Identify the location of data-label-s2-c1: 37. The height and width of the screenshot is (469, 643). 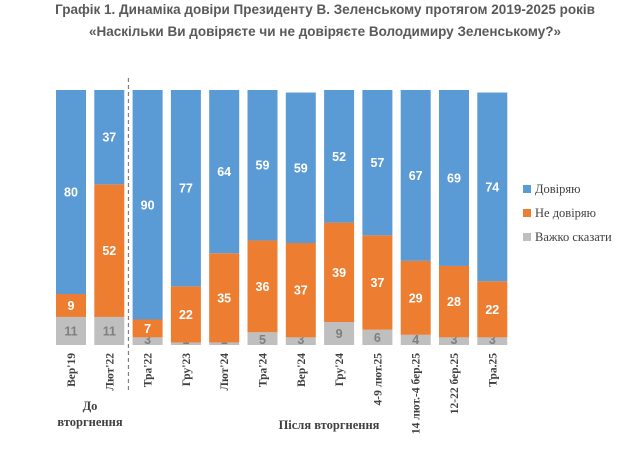
(109, 138).